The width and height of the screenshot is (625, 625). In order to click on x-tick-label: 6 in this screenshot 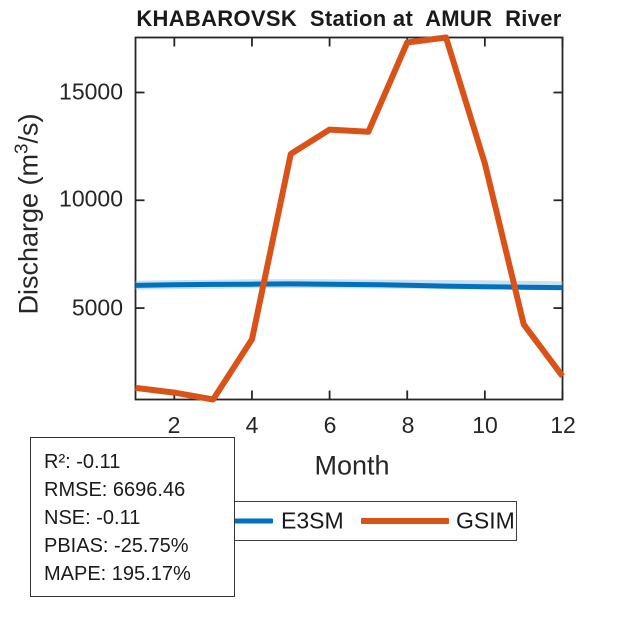, I will do `click(330, 425)`.